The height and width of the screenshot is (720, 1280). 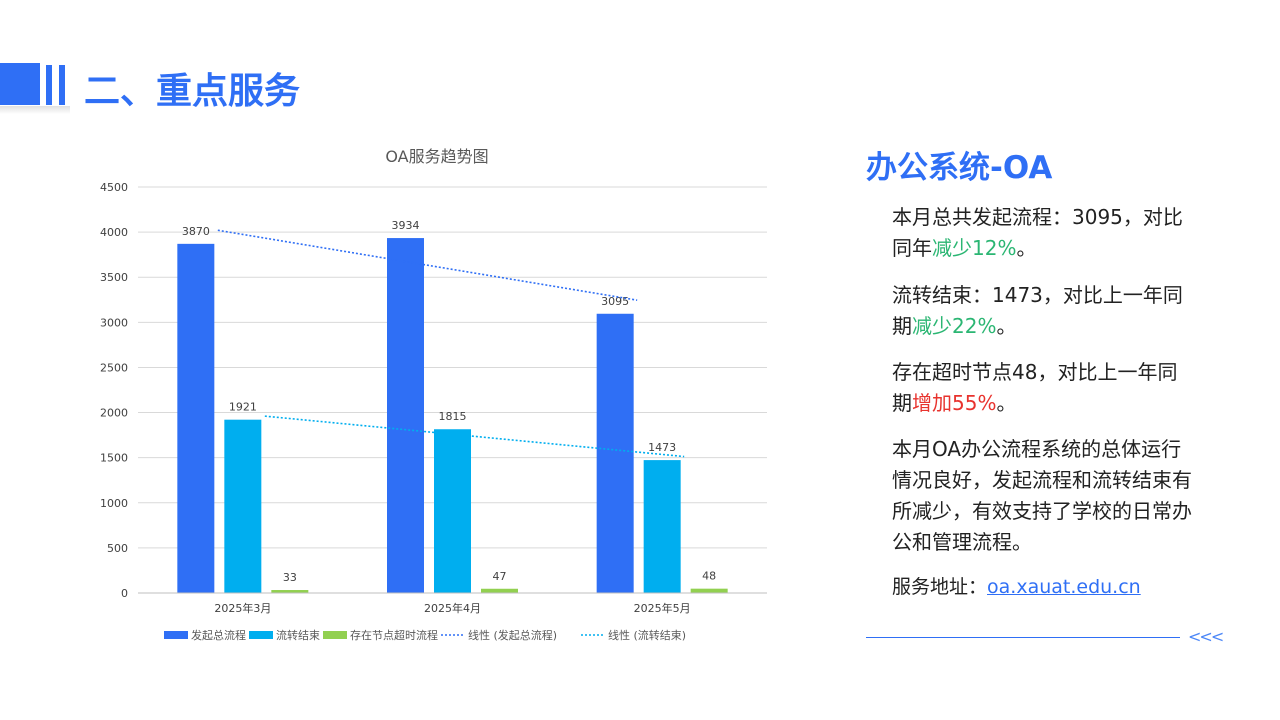 I want to click on data-label: 3870, so click(x=196, y=231).